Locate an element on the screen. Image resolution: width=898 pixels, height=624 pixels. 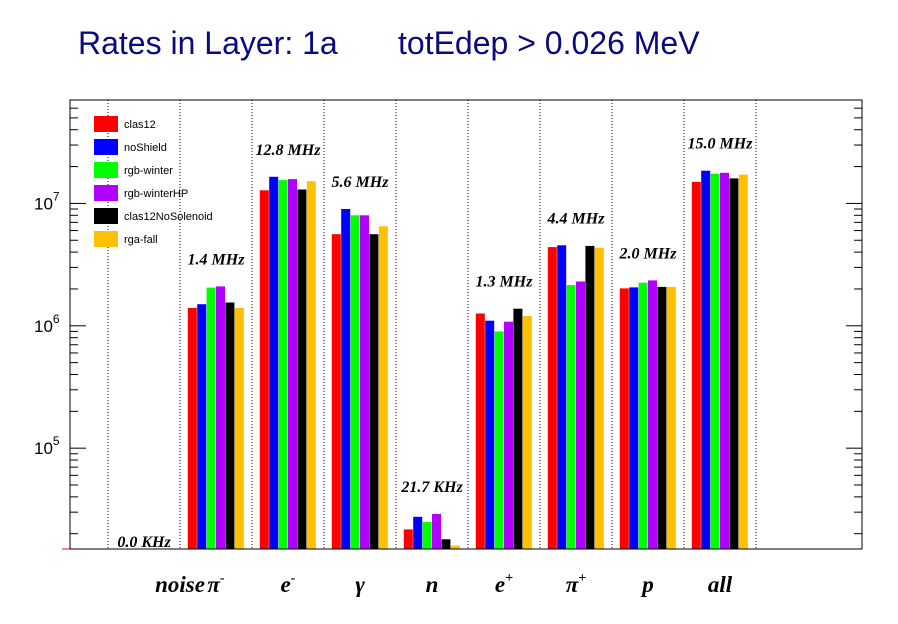
x-category-base: all is located at coordinates (720, 584).